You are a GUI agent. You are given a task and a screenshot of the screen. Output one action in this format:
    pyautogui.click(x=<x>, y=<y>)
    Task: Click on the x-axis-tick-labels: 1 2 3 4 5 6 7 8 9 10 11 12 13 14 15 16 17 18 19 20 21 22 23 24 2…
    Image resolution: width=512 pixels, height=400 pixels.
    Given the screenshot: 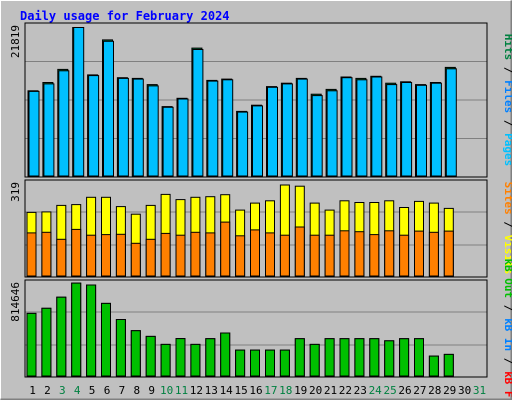 What is the action you would take?
    pyautogui.click(x=257, y=390)
    